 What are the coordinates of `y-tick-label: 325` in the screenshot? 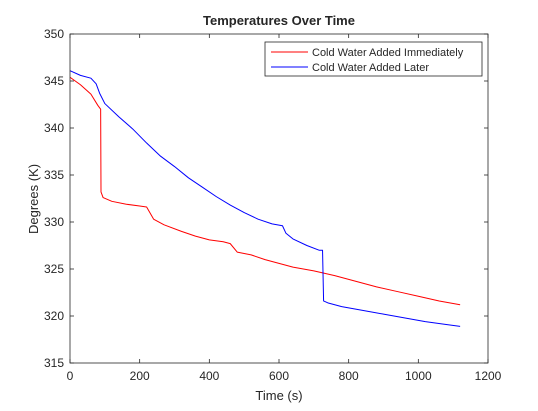 It's located at (54, 269).